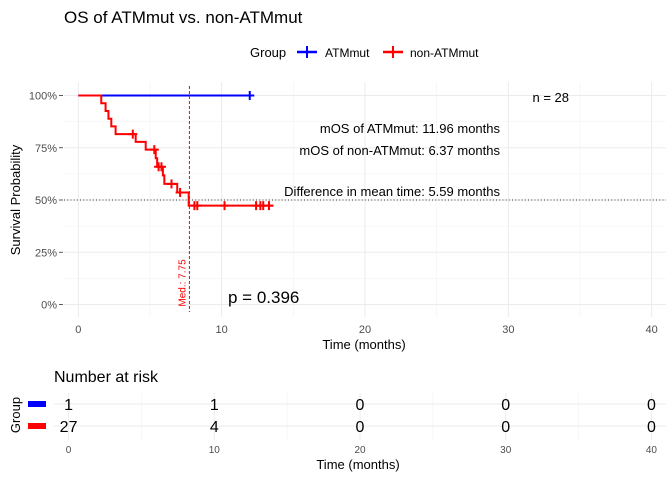  I want to click on risk-x-tick-label: 30, so click(506, 450).